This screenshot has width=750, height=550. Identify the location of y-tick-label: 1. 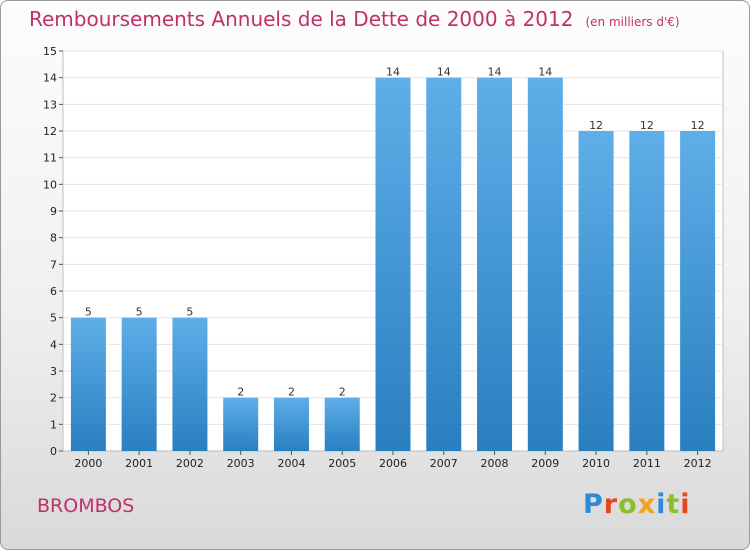
(53, 424).